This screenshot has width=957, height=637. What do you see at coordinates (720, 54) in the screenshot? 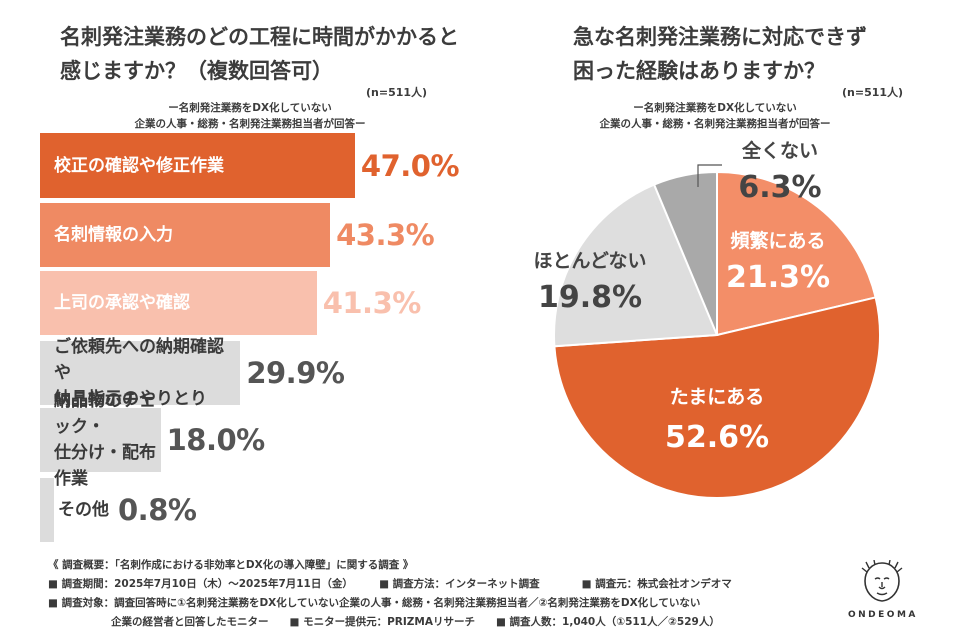
I see `pie-chart-title: 急な名刺発注業務に対応できず 困った経験はありますか？` at bounding box center [720, 54].